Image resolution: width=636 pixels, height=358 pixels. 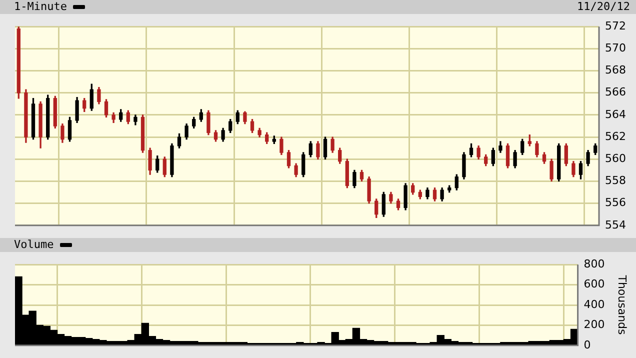 What do you see at coordinates (594, 284) in the screenshot?
I see `y-tick-label: 600` at bounding box center [594, 284].